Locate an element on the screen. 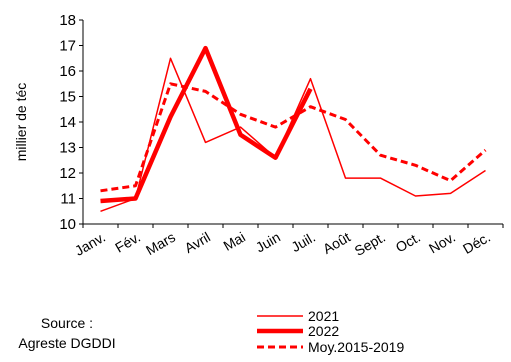 The height and width of the screenshot is (362, 511). source-label: Source : is located at coordinates (67, 323).